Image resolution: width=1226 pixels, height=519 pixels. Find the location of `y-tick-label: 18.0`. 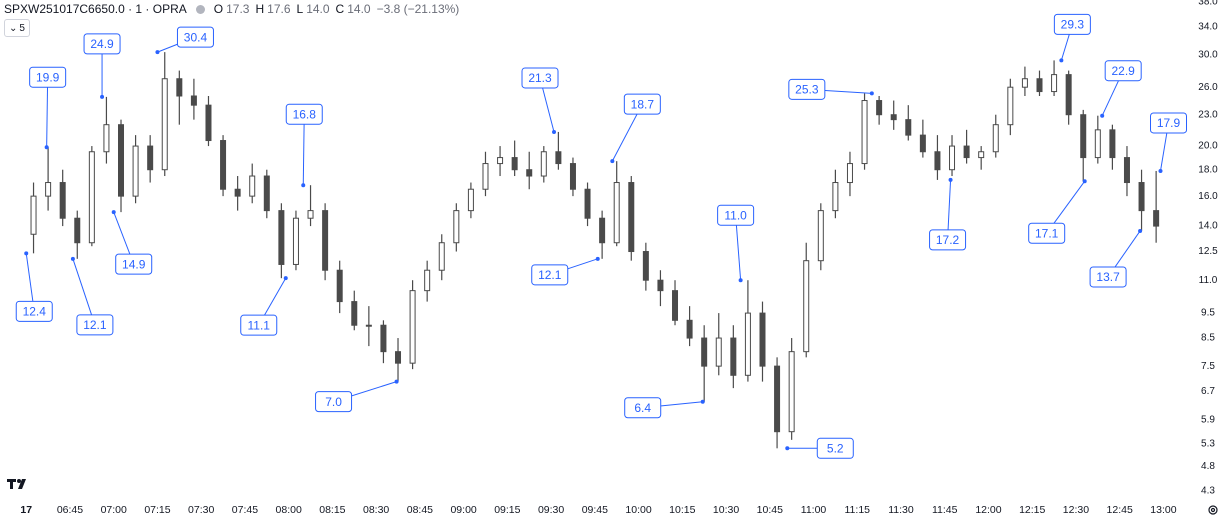

y-tick-label: 18.0 is located at coordinates (1208, 169).